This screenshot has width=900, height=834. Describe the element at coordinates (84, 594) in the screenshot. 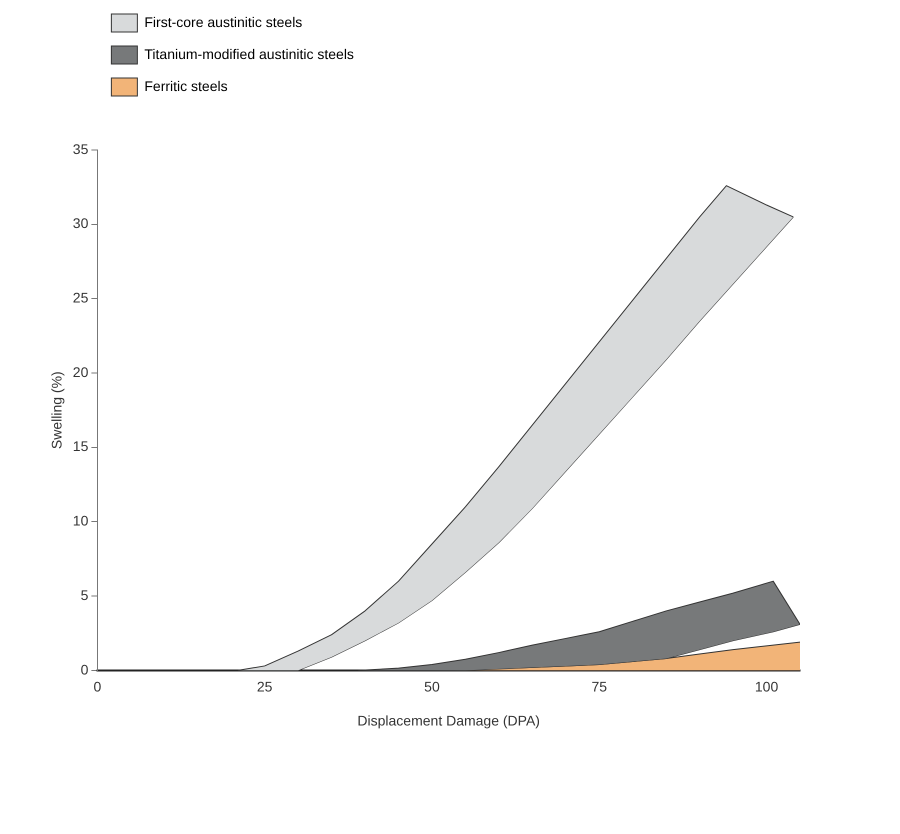

I see `y-tick-label: 5` at that location.